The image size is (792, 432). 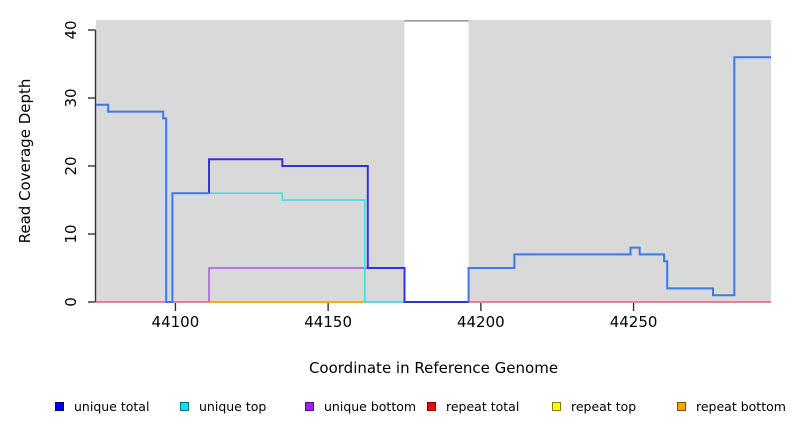 I want to click on legend-item-repeat-bottom: repeat bottom, so click(x=731, y=406).